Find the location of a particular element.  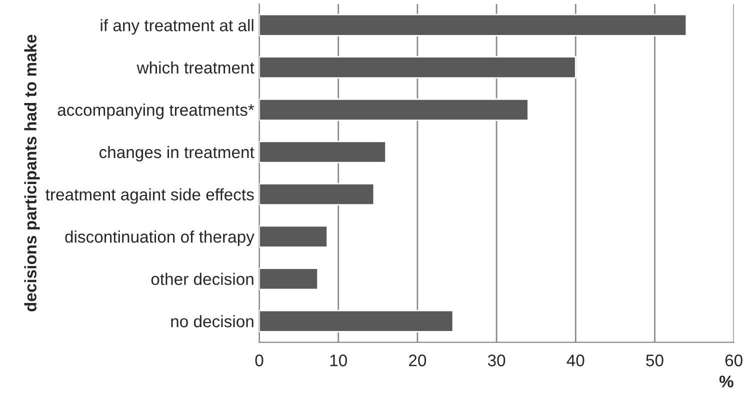

x-tick-label: 40 is located at coordinates (575, 360).